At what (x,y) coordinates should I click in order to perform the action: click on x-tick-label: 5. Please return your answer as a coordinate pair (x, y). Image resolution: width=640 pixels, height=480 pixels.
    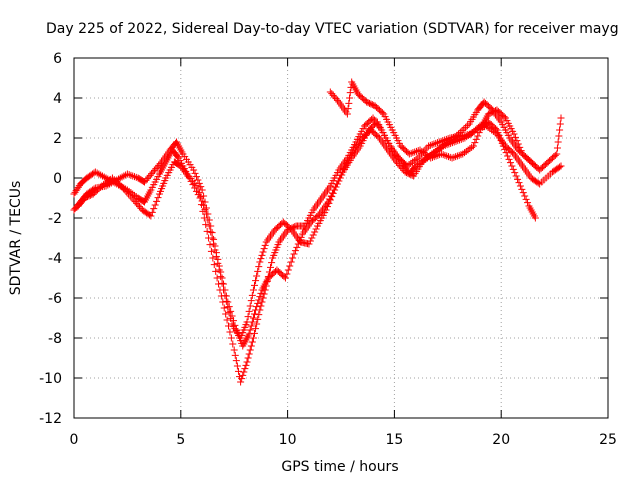
    Looking at the image, I should click on (180, 440).